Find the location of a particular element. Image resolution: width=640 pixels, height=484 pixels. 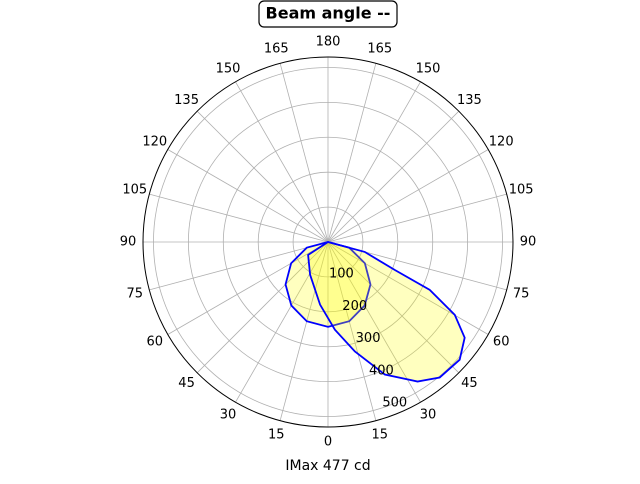

grid-circle is located at coordinates (328, 242).